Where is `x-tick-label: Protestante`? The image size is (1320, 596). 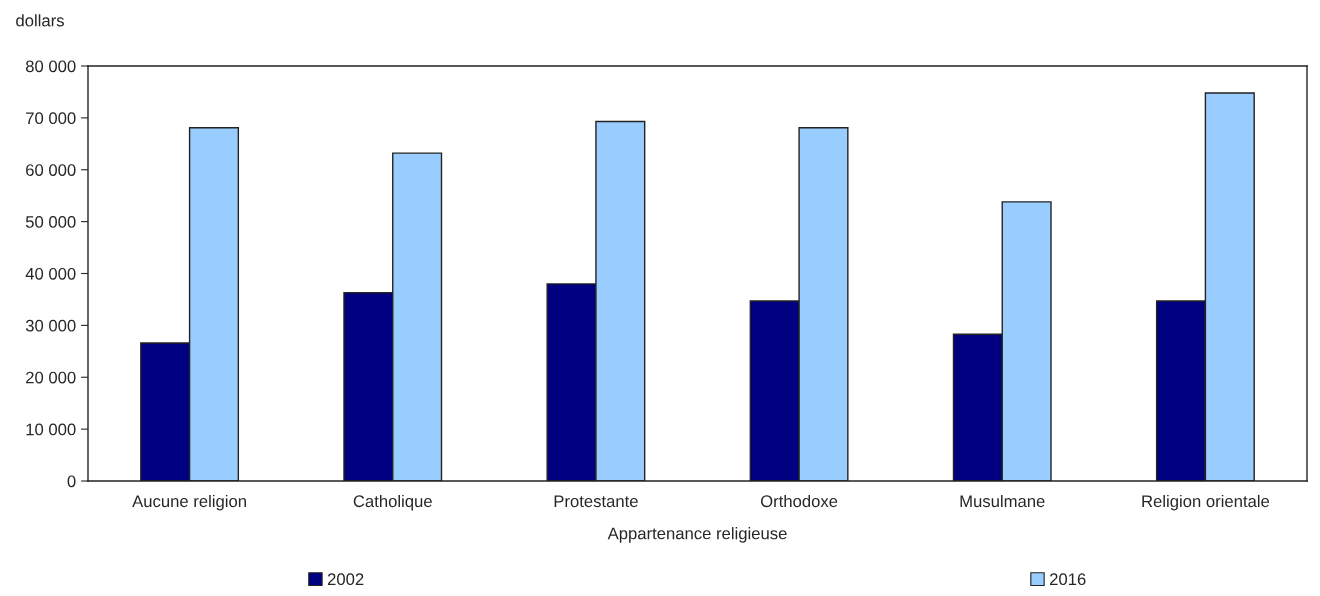
x-tick-label: Protestante is located at coordinates (596, 501).